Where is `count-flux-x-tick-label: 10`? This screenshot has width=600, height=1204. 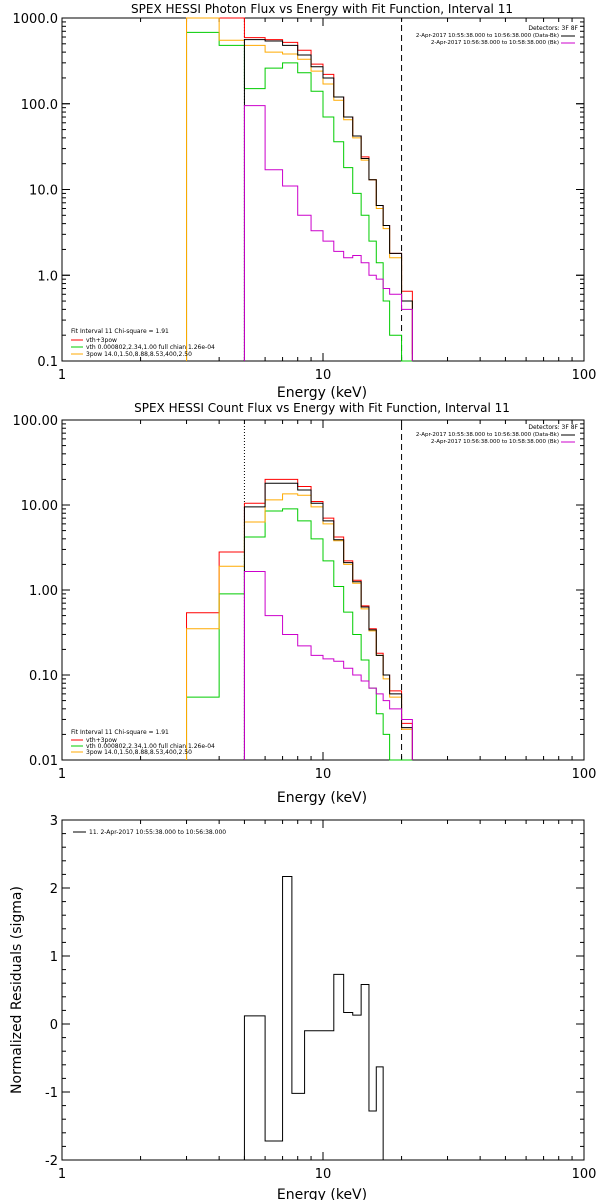 count-flux-x-tick-label: 10 is located at coordinates (323, 774).